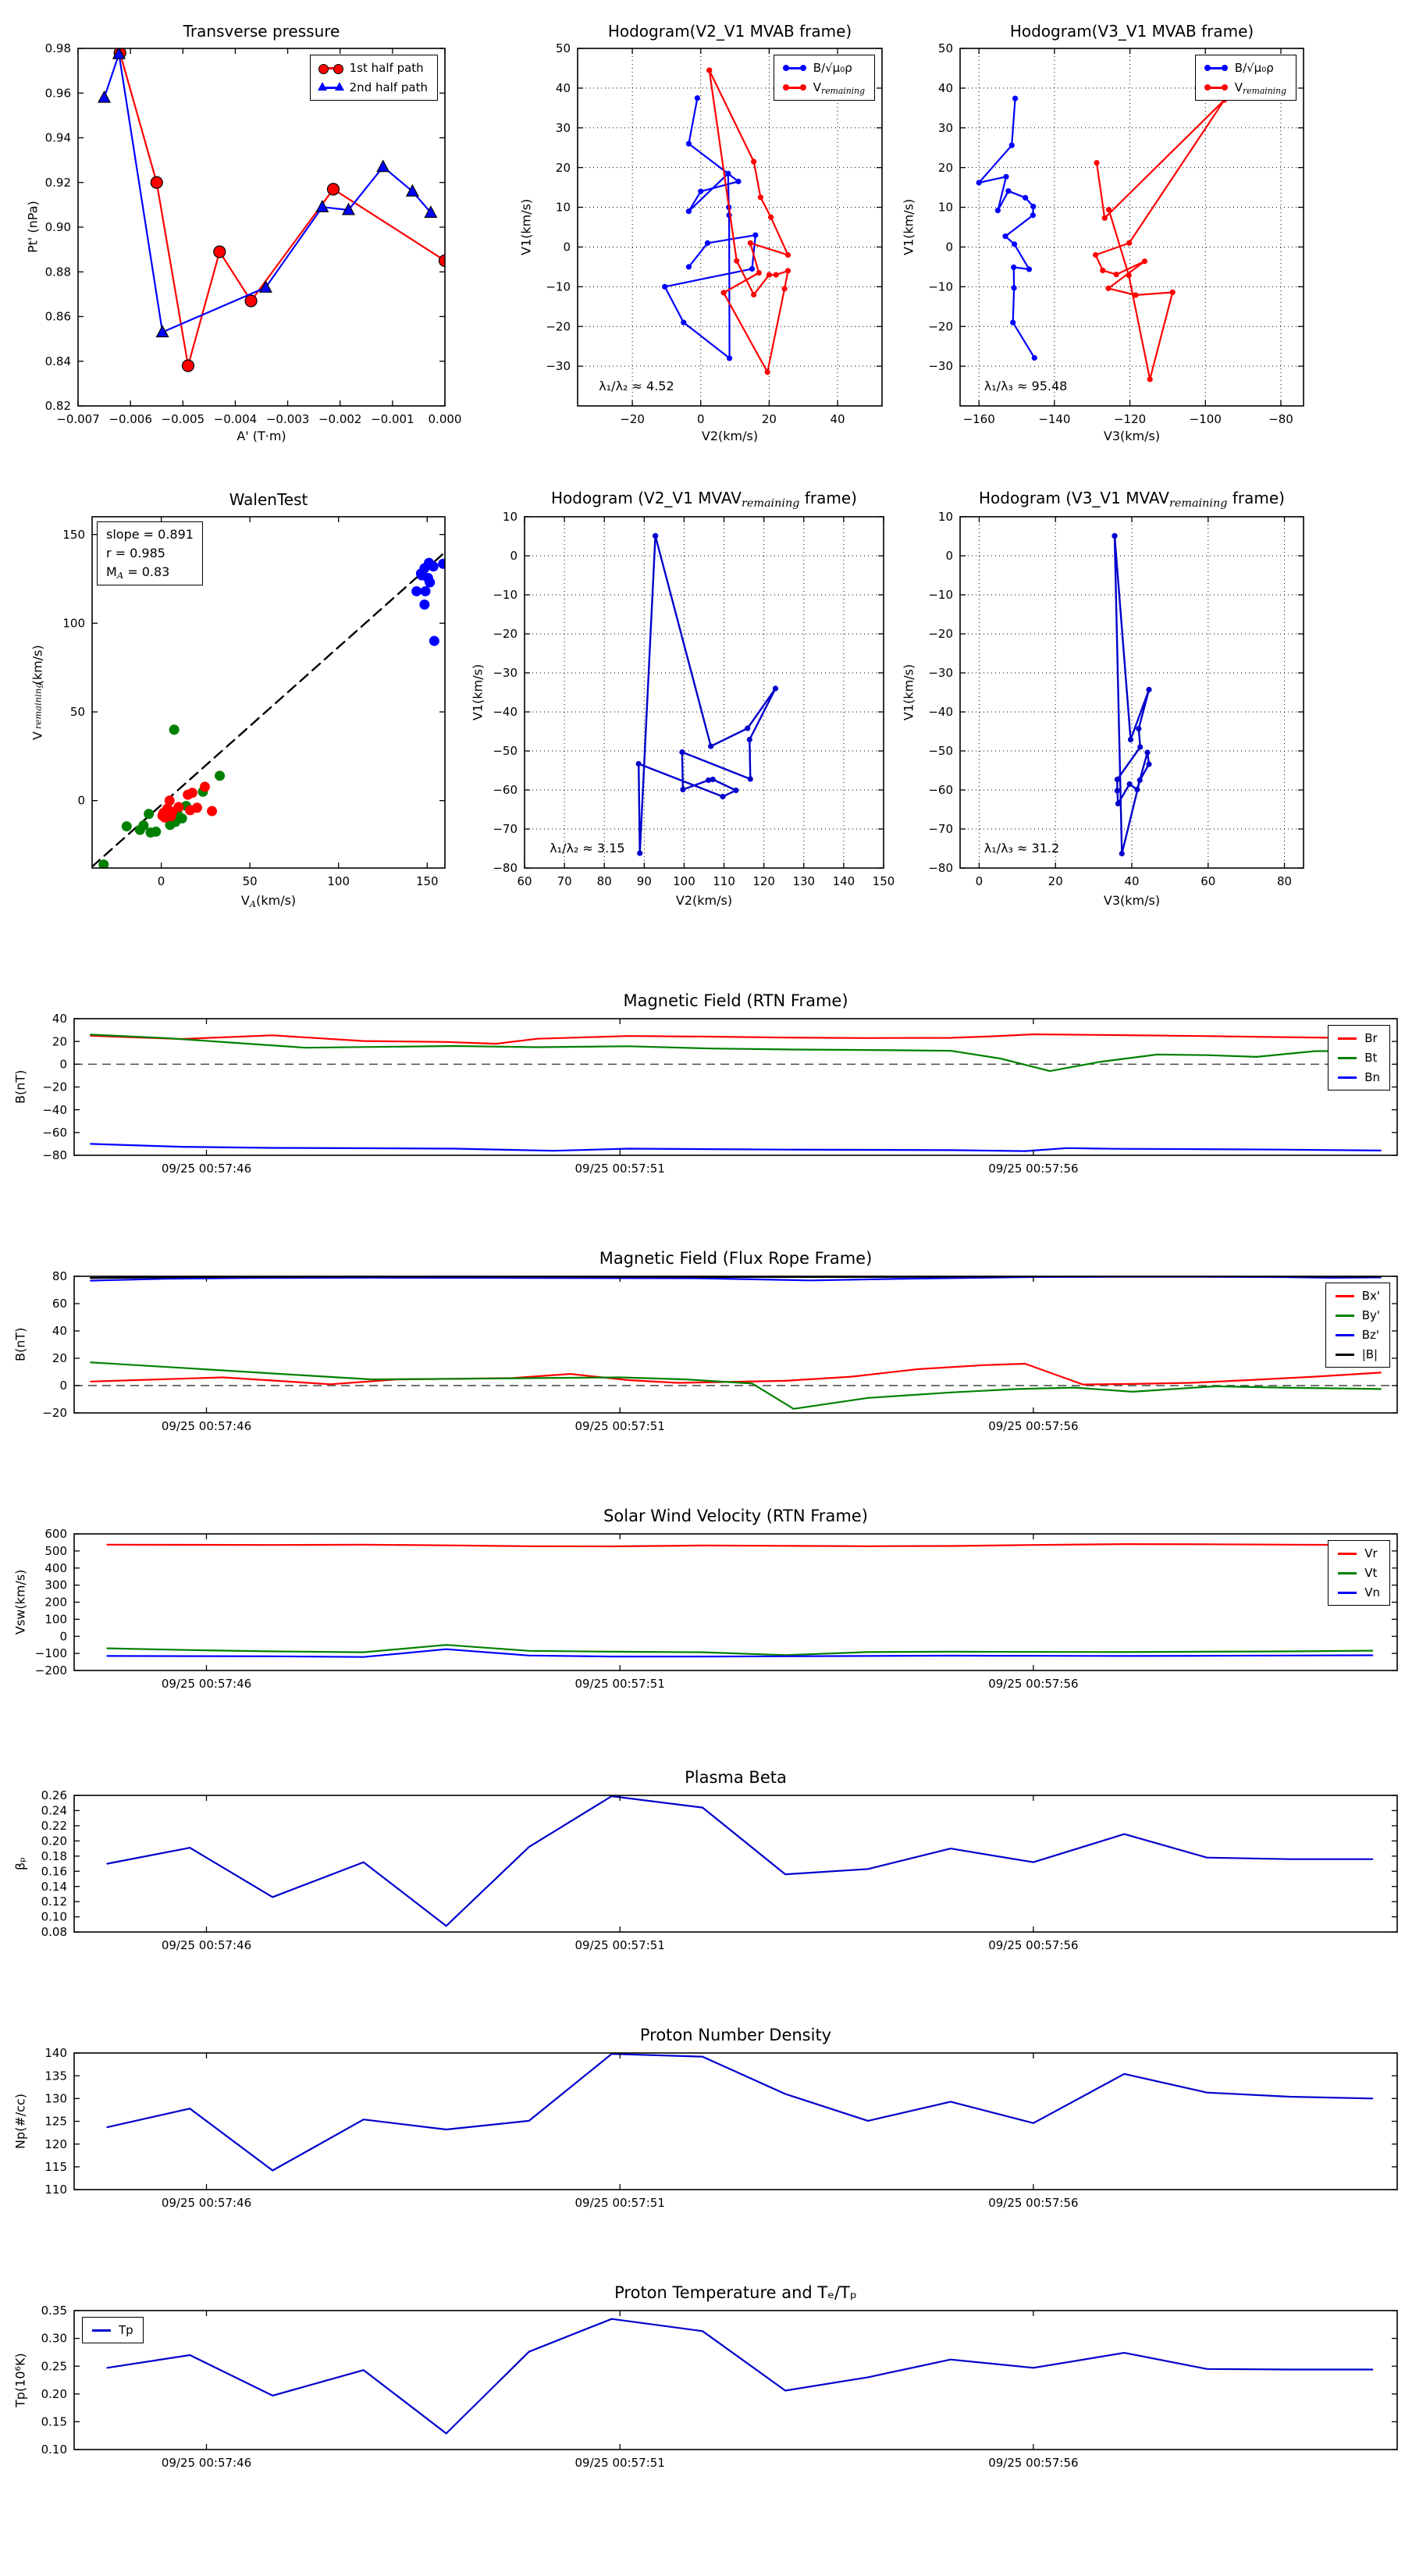 This screenshot has width=1405, height=2576. I want to click on legend: Tp, so click(113, 2330).